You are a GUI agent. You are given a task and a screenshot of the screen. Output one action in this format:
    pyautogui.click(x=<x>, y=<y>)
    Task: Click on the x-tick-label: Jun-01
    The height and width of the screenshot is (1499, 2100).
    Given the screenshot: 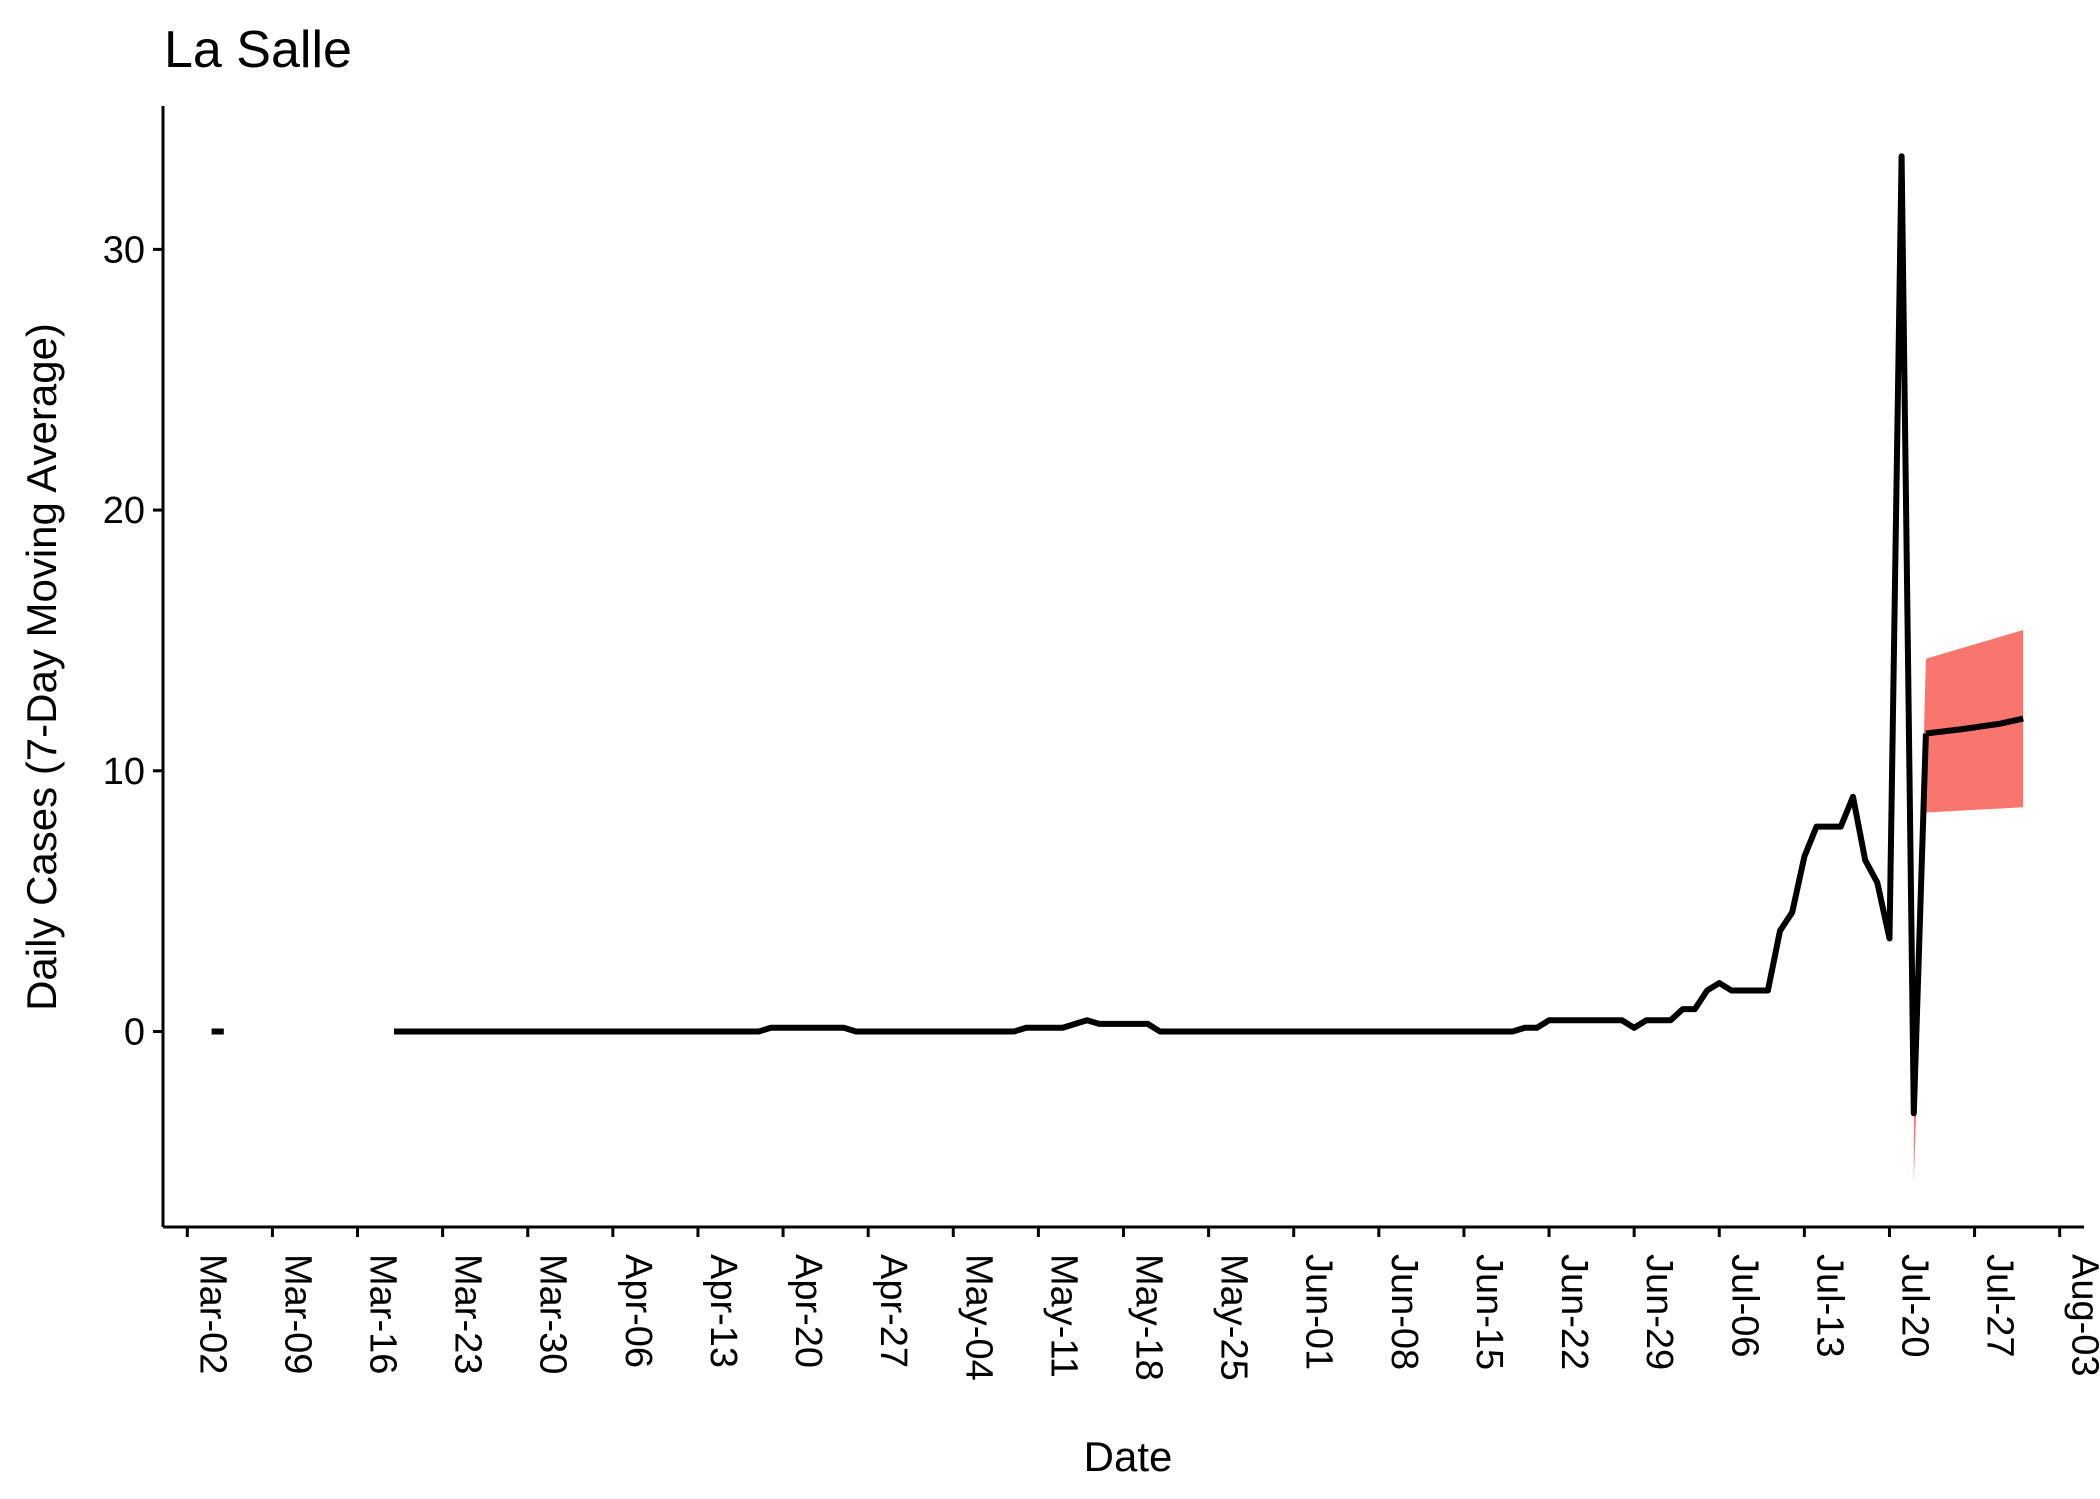 What is the action you would take?
    pyautogui.click(x=1319, y=1312)
    